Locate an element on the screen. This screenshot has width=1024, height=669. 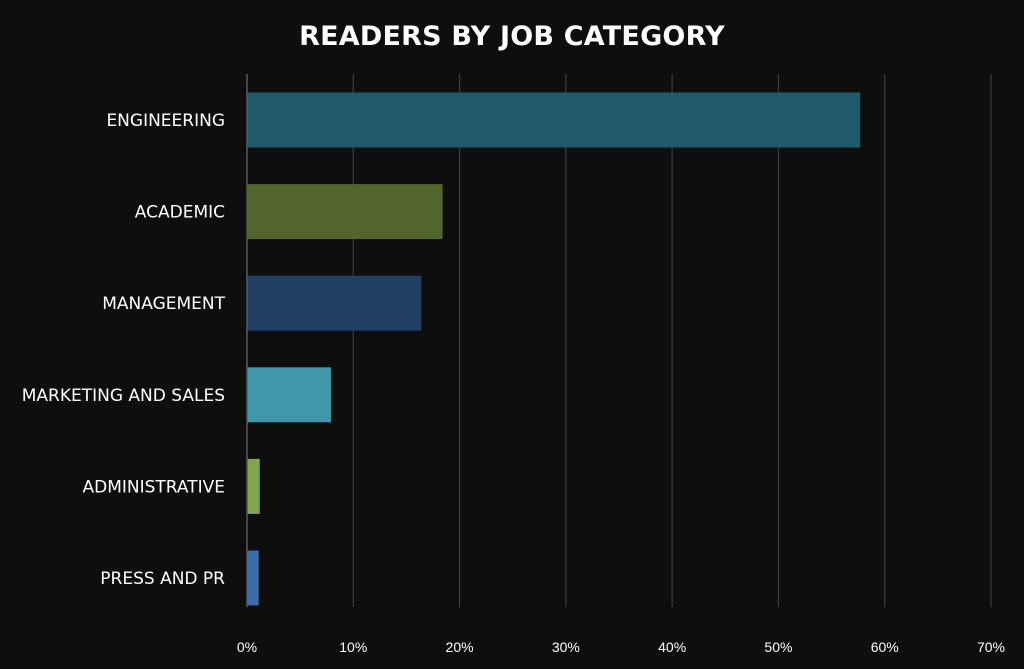
x-tick-label: 70% is located at coordinates (991, 647).